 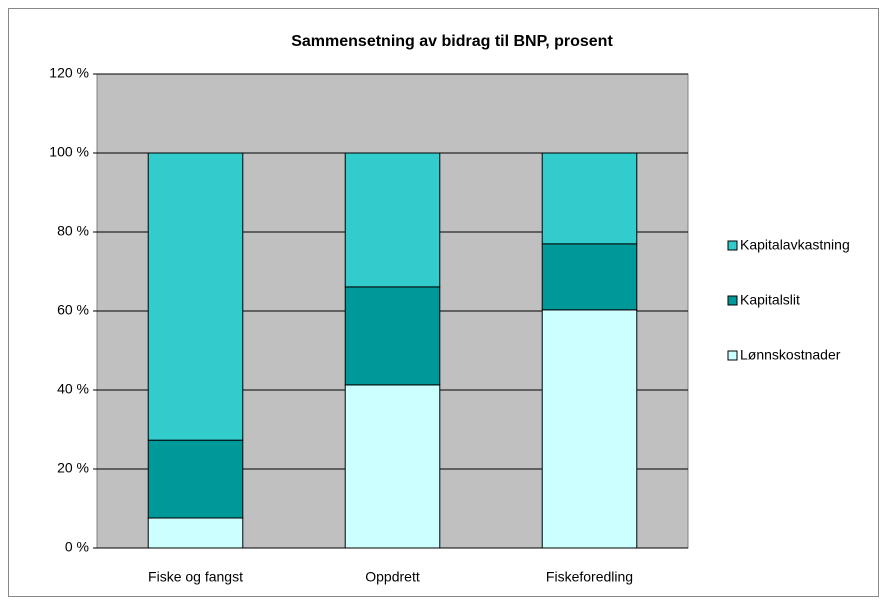 I want to click on y-tick-label: 120 %, so click(x=69, y=73).